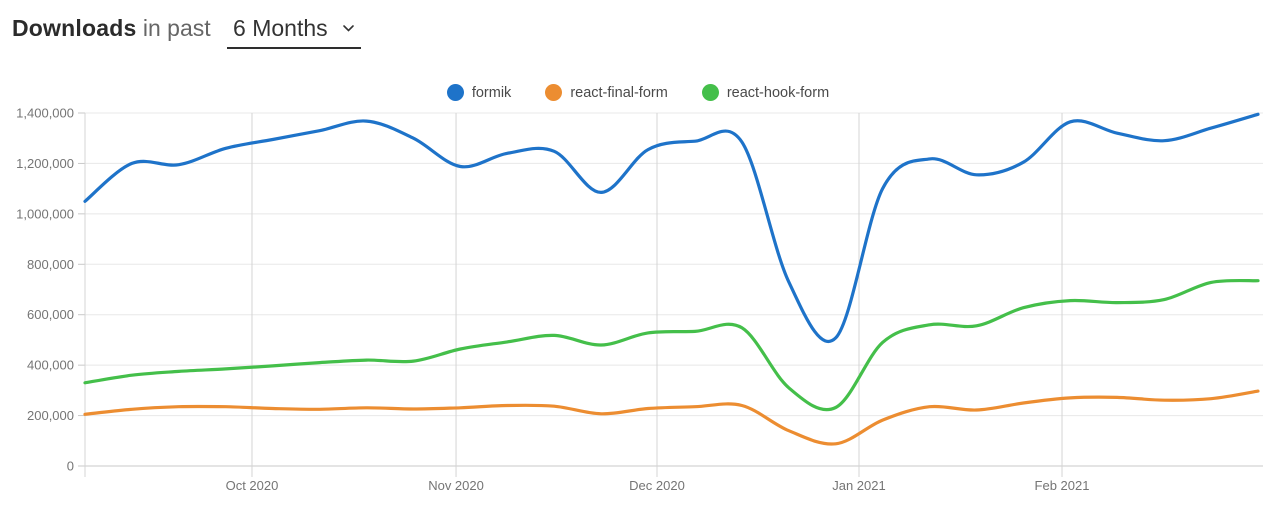  I want to click on title-downloads: Downloads, so click(74, 28).